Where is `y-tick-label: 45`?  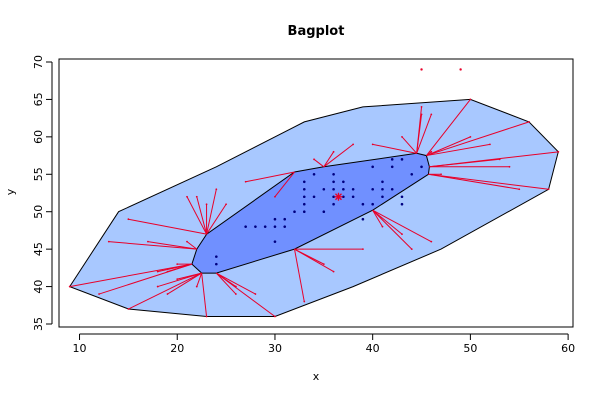
y-tick-label: 45 is located at coordinates (38, 249).